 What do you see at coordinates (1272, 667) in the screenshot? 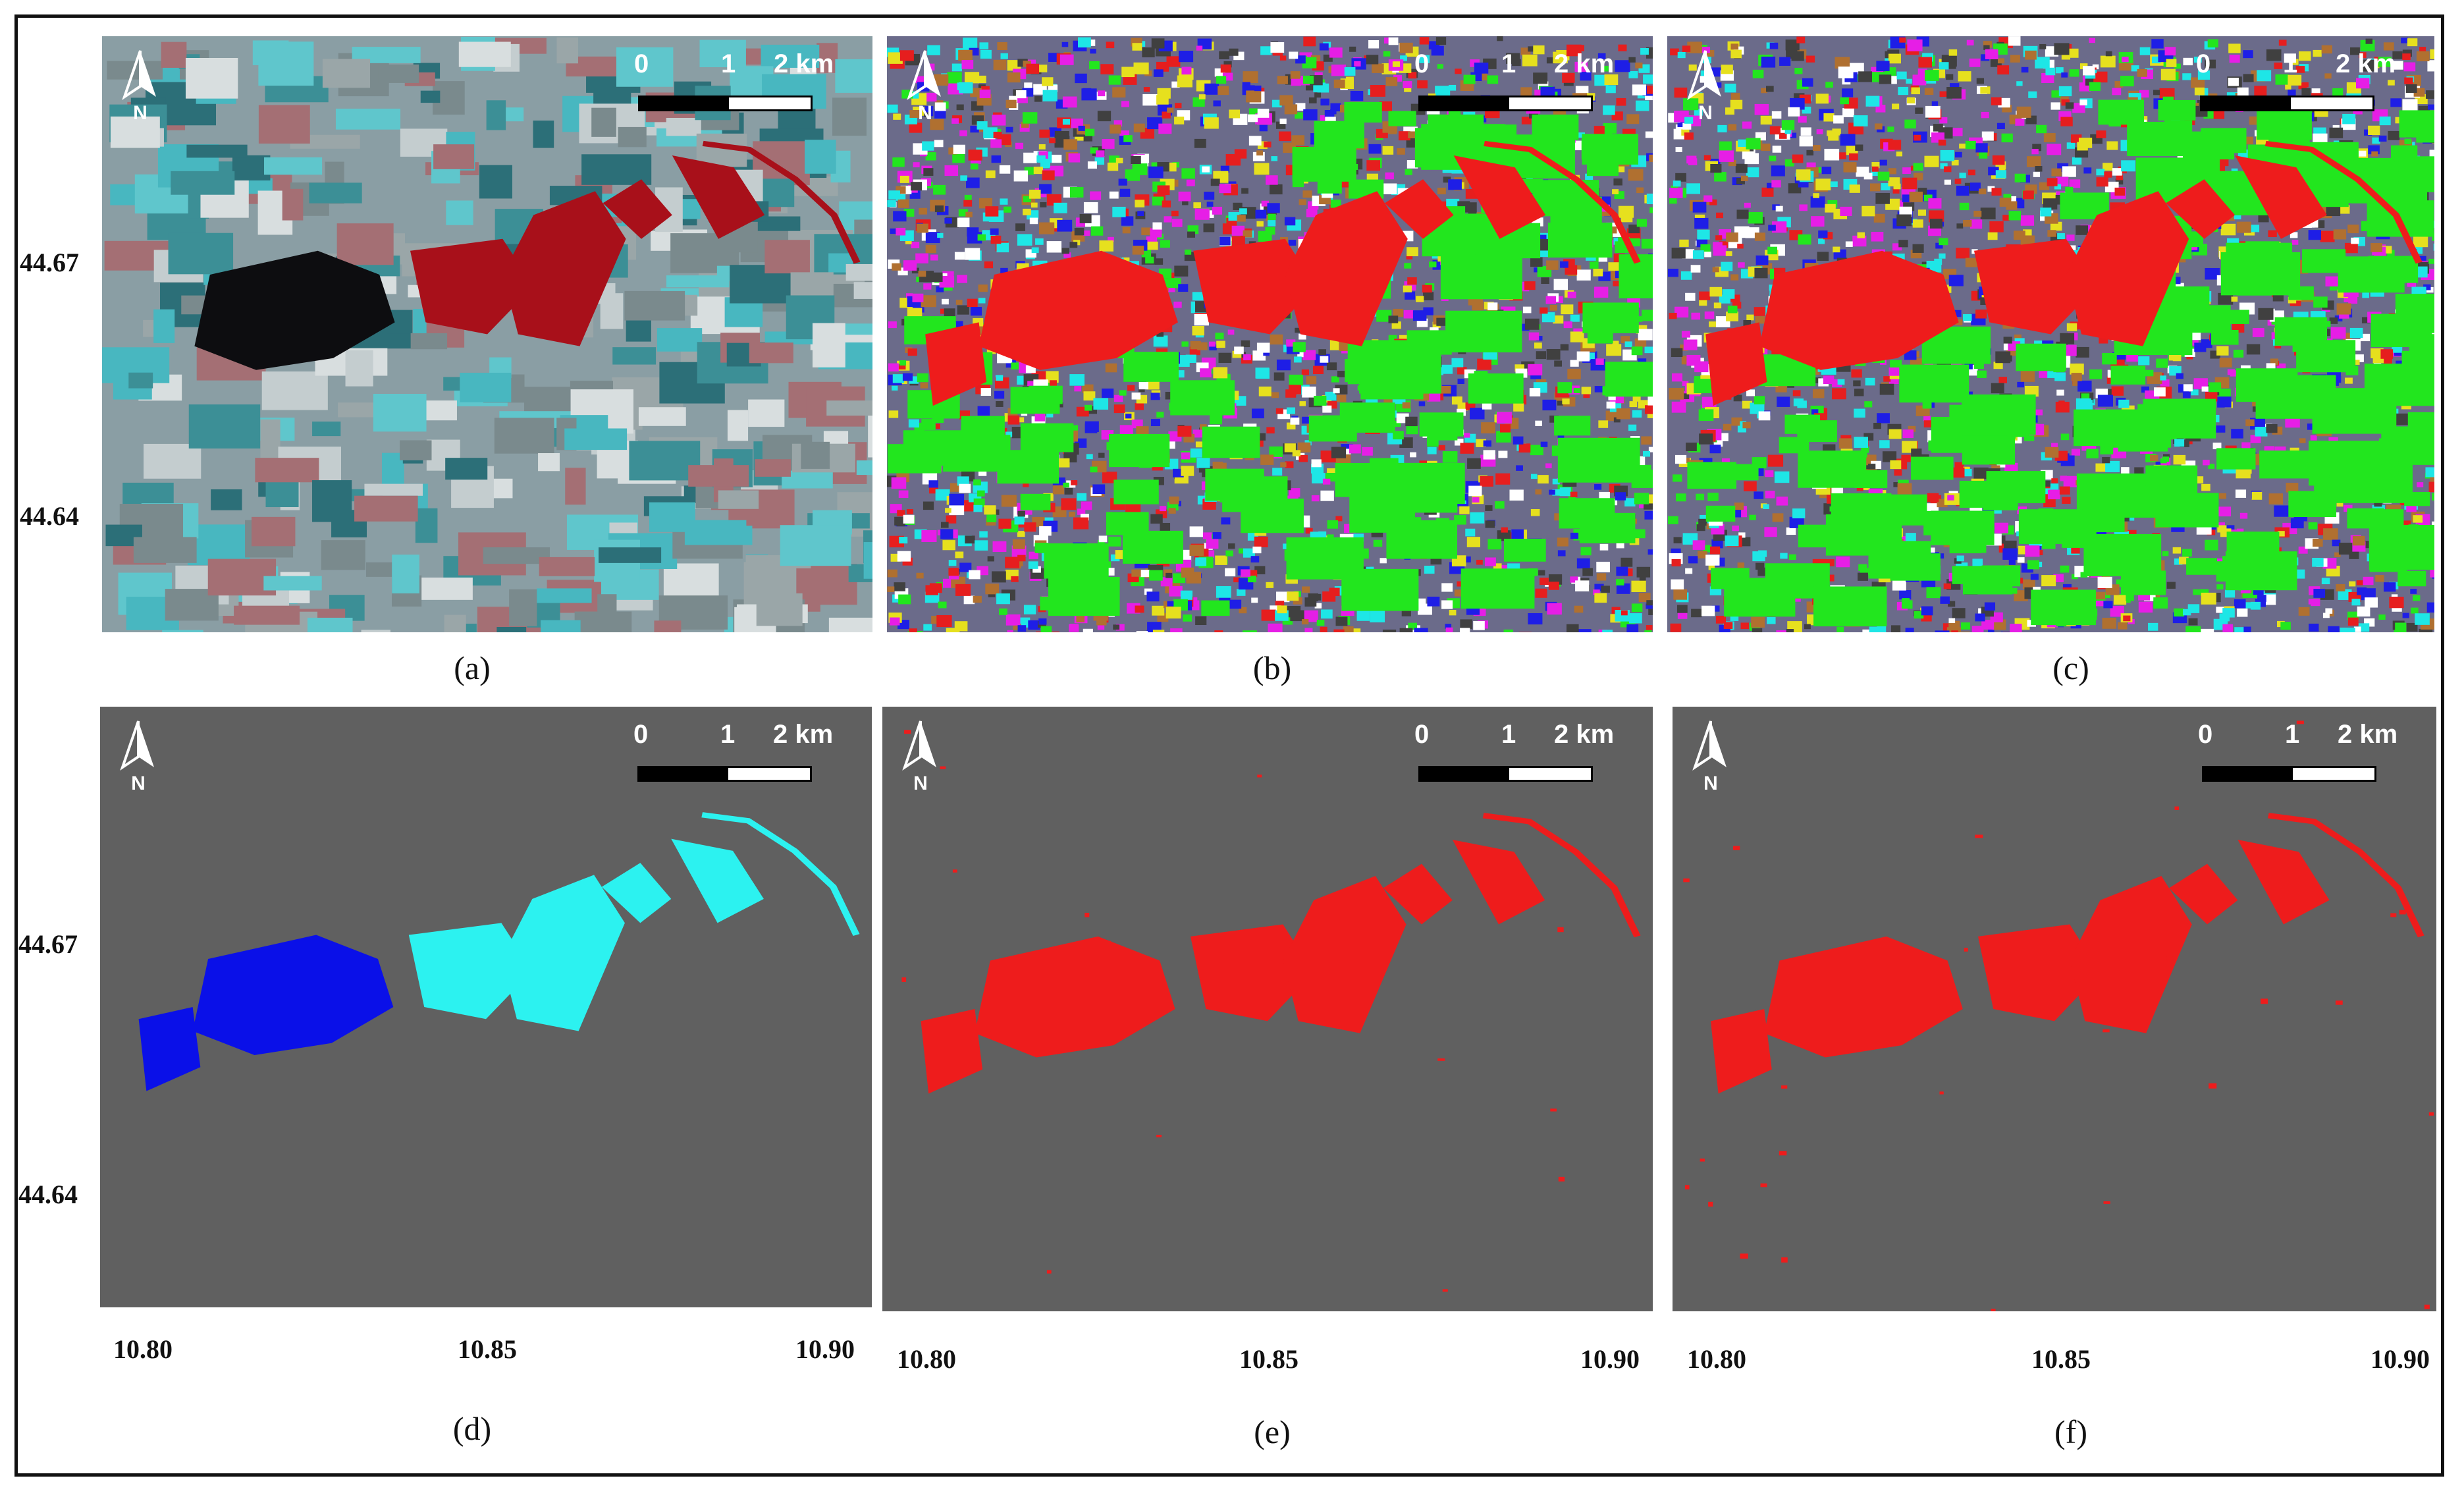
I see `caption-b: (b)` at bounding box center [1272, 667].